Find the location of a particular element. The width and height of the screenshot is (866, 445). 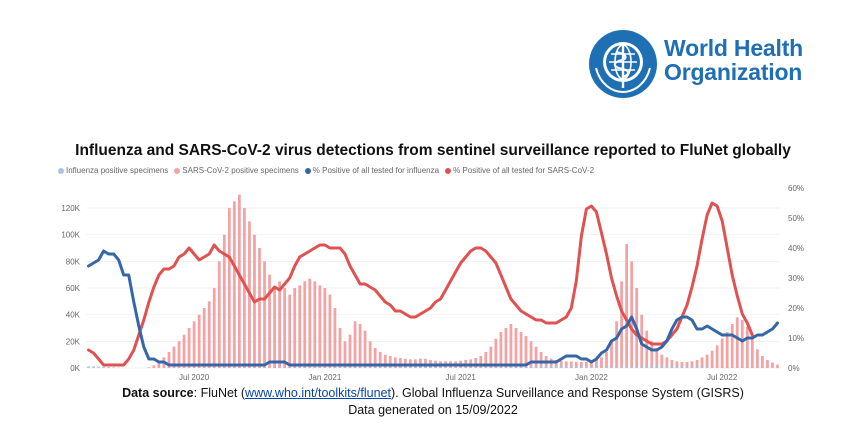

y-left-tick-label: 40K is located at coordinates (73, 315).